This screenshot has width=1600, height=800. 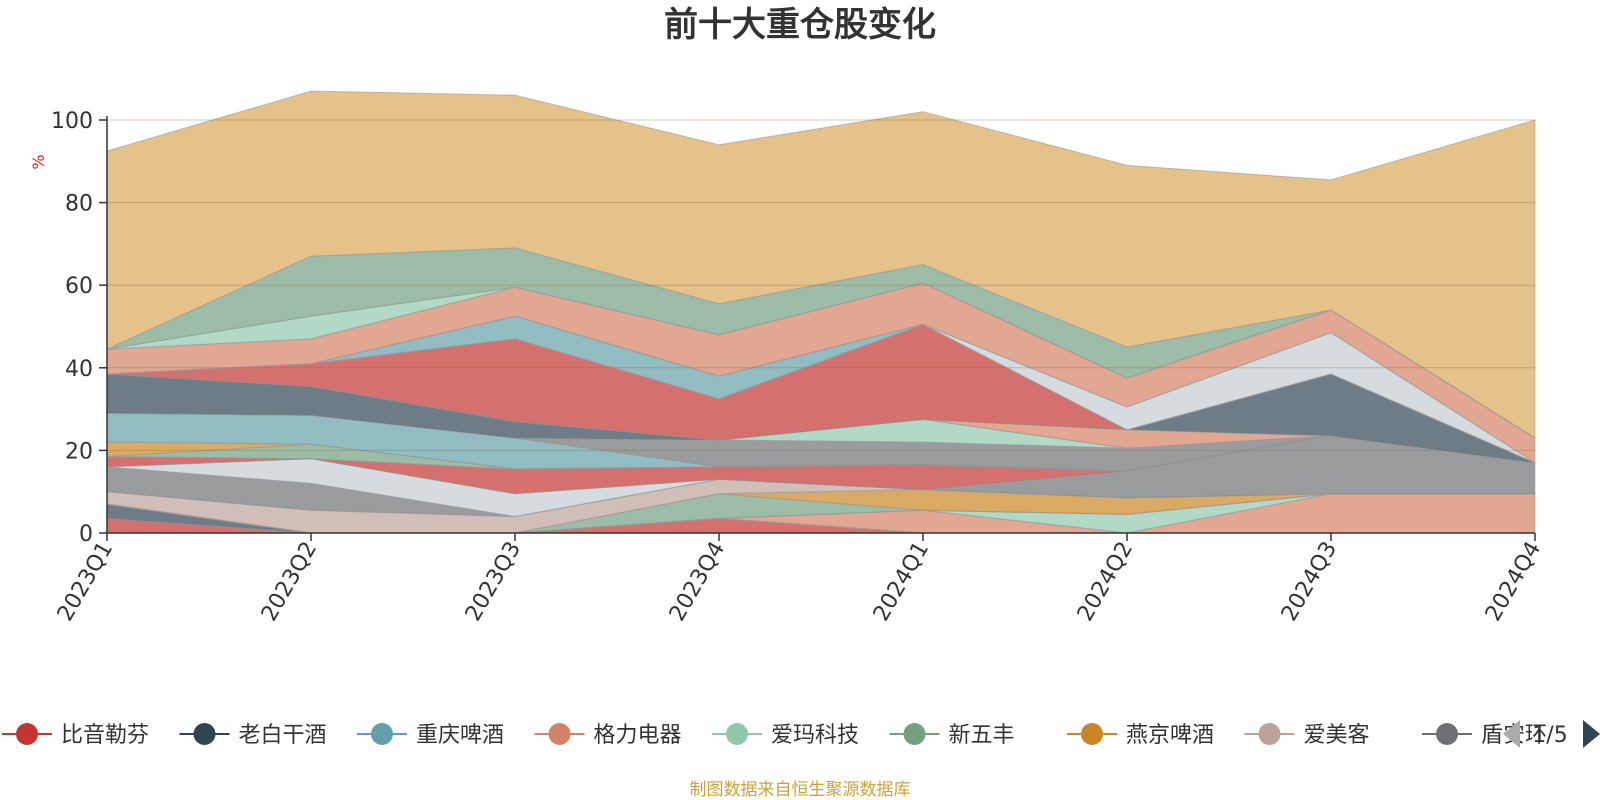 I want to click on y-tick-label: 20, so click(x=79, y=451).